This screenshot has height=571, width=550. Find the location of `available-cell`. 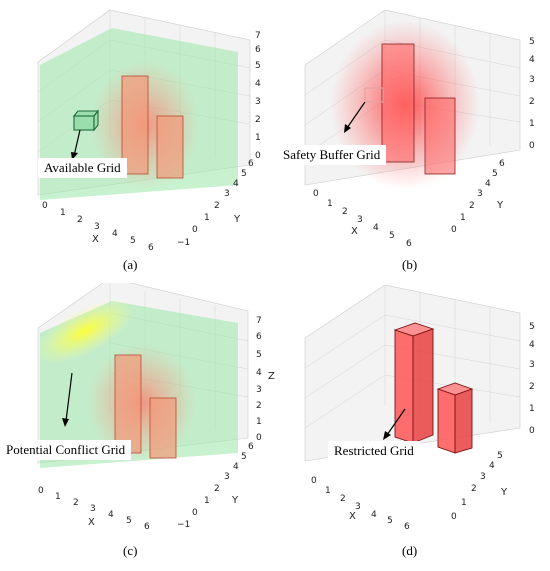

available-cell is located at coordinates (86, 120).